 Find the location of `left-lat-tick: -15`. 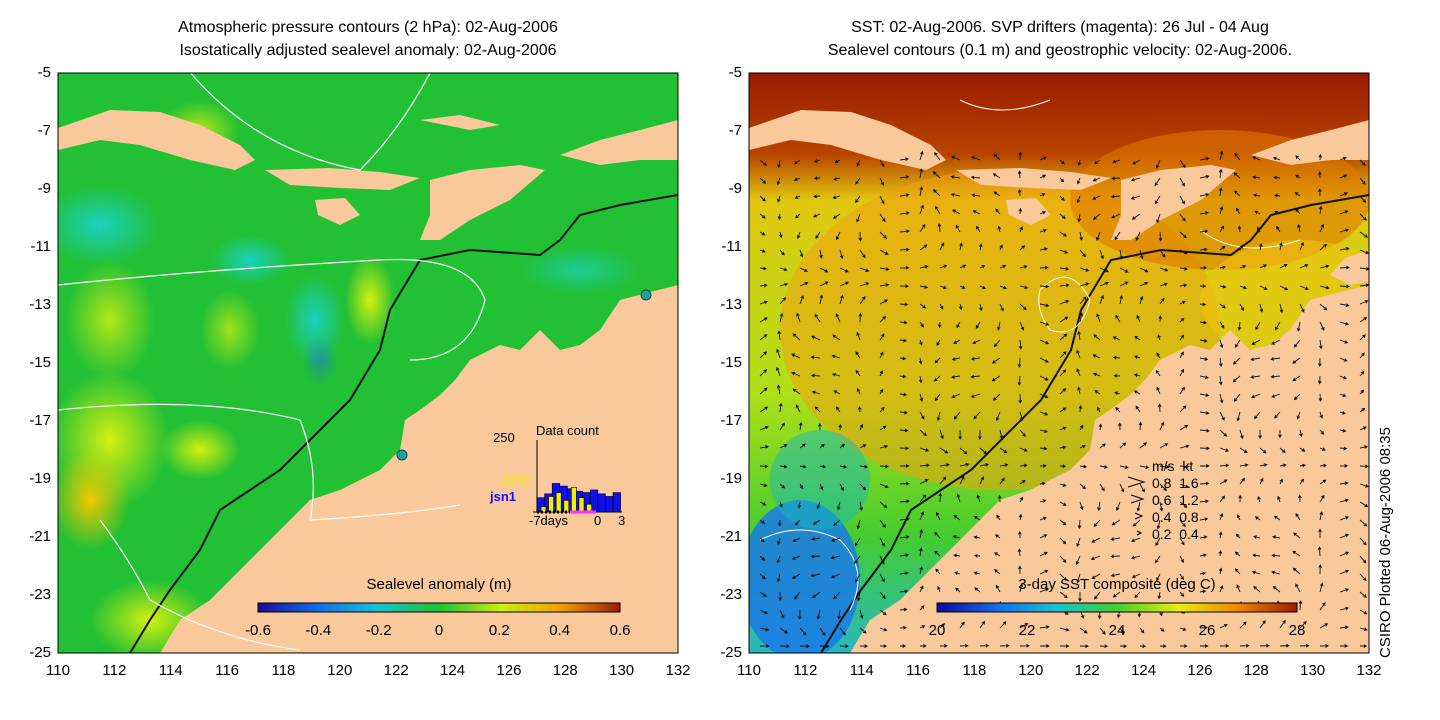

left-lat-tick: -15 is located at coordinates (40, 362).